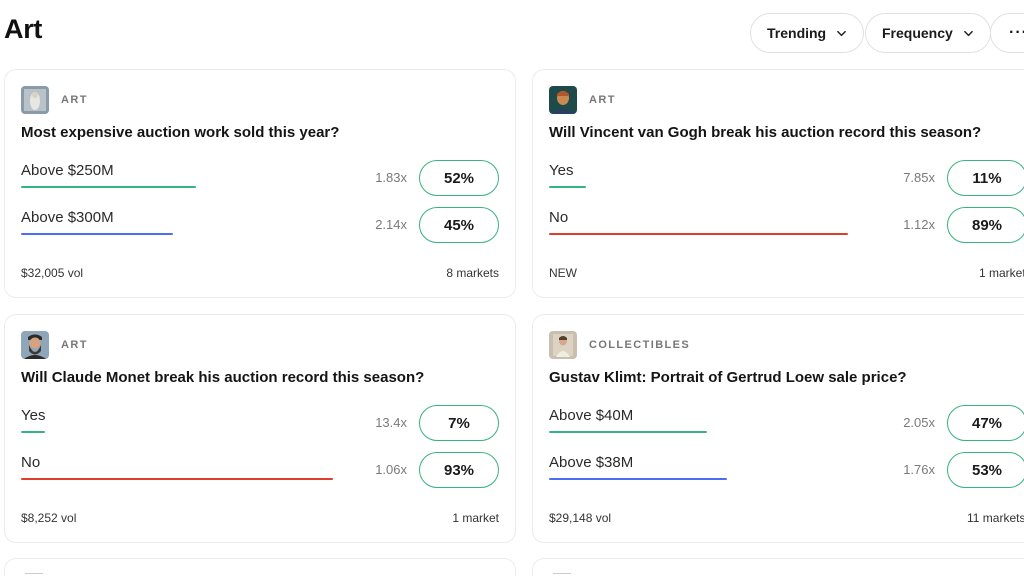 The height and width of the screenshot is (576, 1024). I want to click on outcome-percent-button: 7%, so click(459, 423).